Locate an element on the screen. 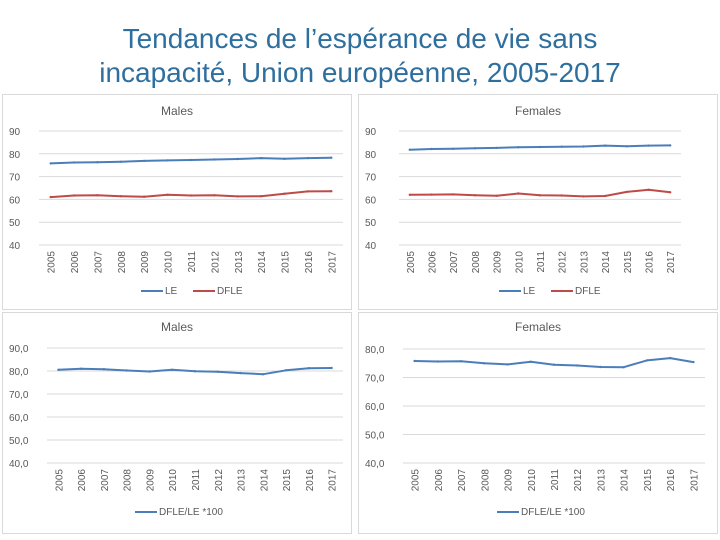 The height and width of the screenshot is (540, 720). chart-title: Males is located at coordinates (177, 327).